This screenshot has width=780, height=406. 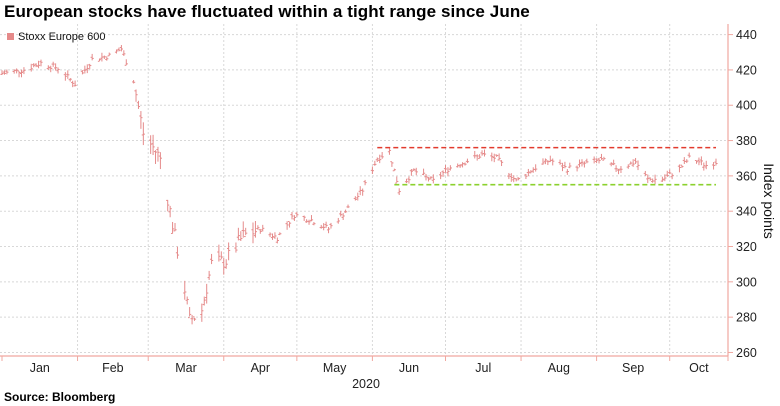 What do you see at coordinates (699, 368) in the screenshot?
I see `x-tick-label: Oct` at bounding box center [699, 368].